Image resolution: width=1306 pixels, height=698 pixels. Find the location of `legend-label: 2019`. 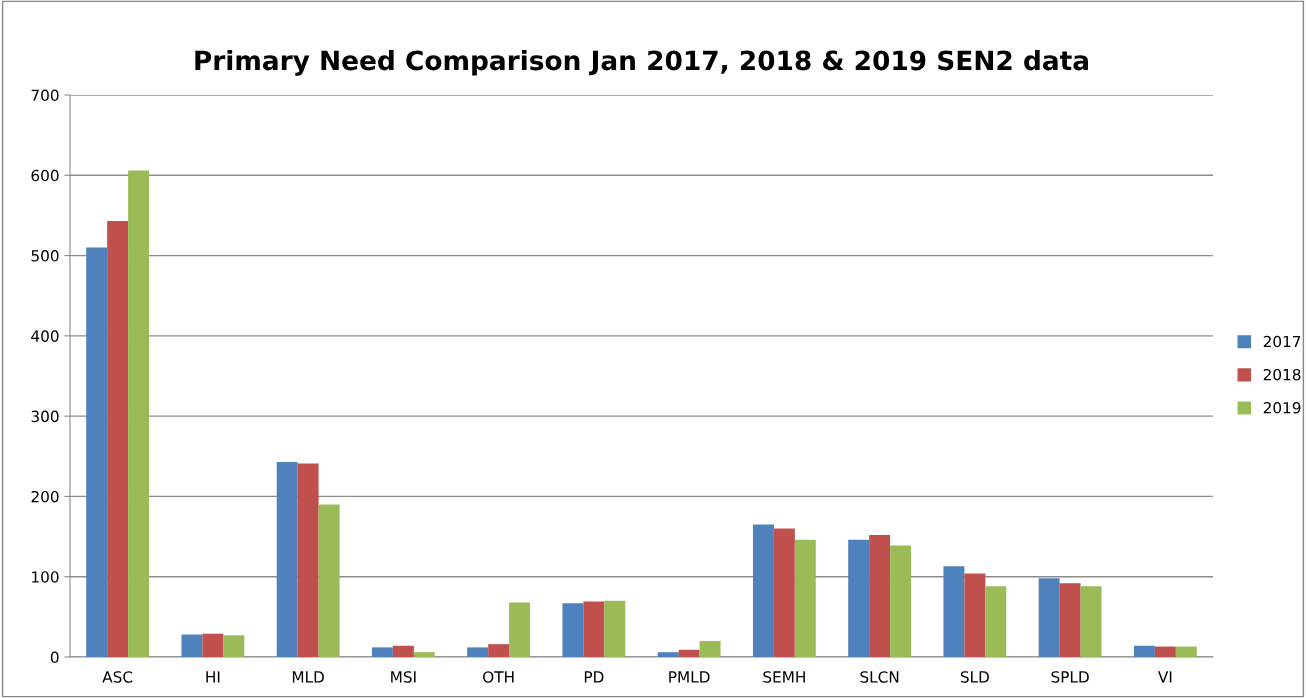

legend-label: 2019 is located at coordinates (1282, 408).